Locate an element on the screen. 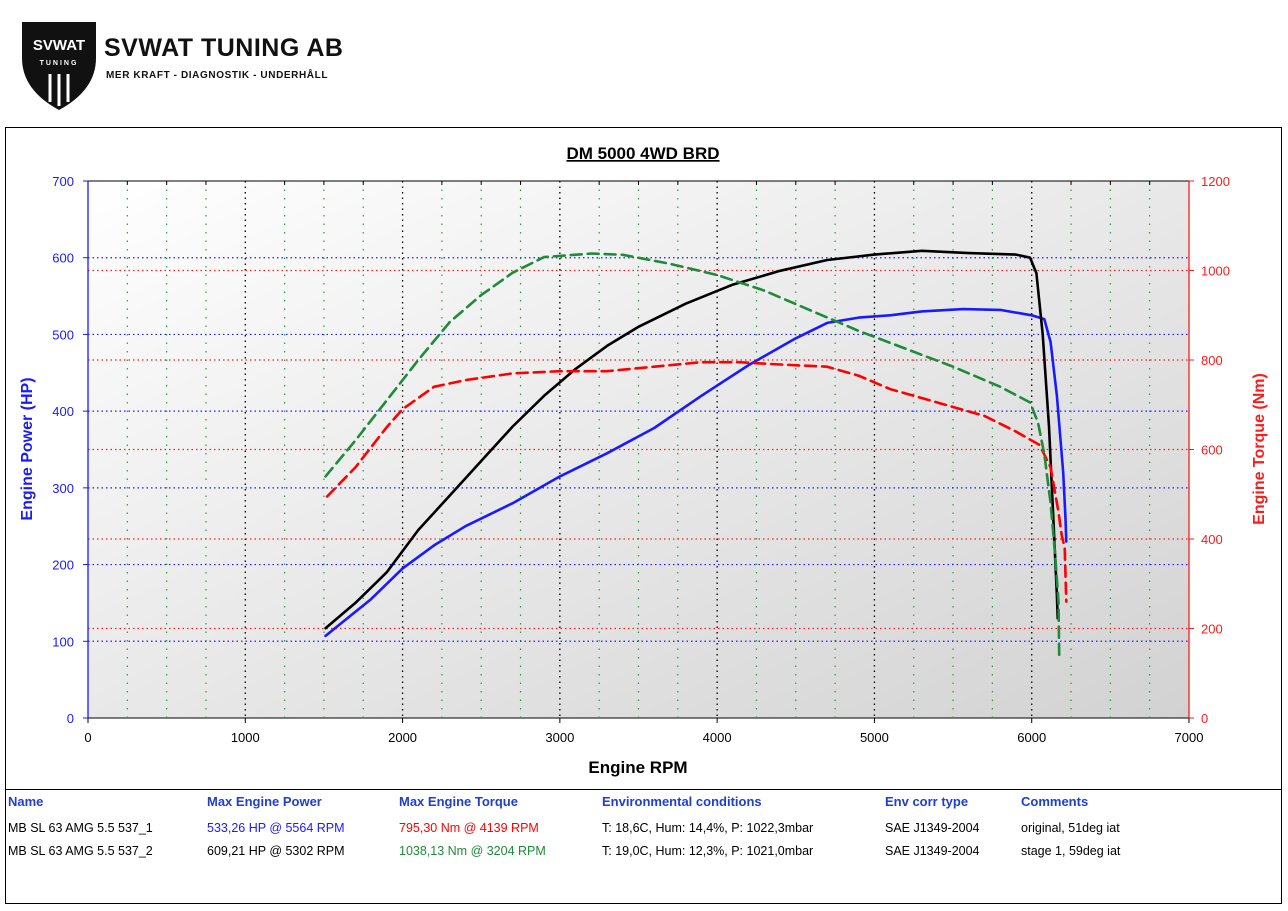  column-header-name: Name is located at coordinates (26, 801).